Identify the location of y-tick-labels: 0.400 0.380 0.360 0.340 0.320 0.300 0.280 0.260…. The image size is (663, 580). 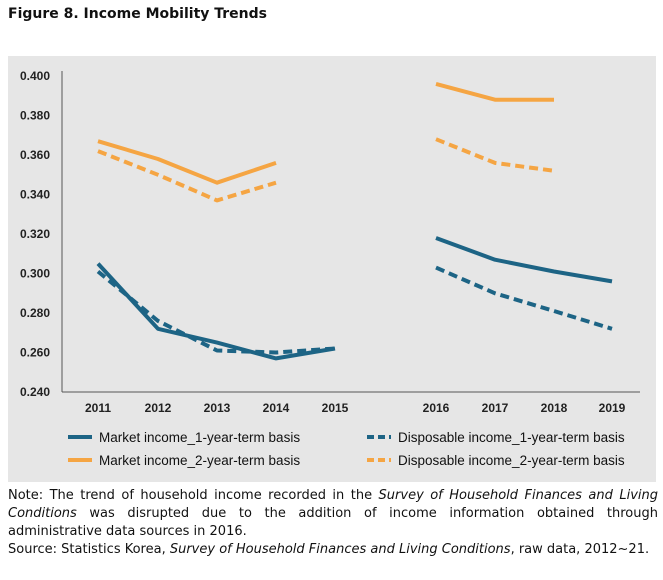
(35, 234).